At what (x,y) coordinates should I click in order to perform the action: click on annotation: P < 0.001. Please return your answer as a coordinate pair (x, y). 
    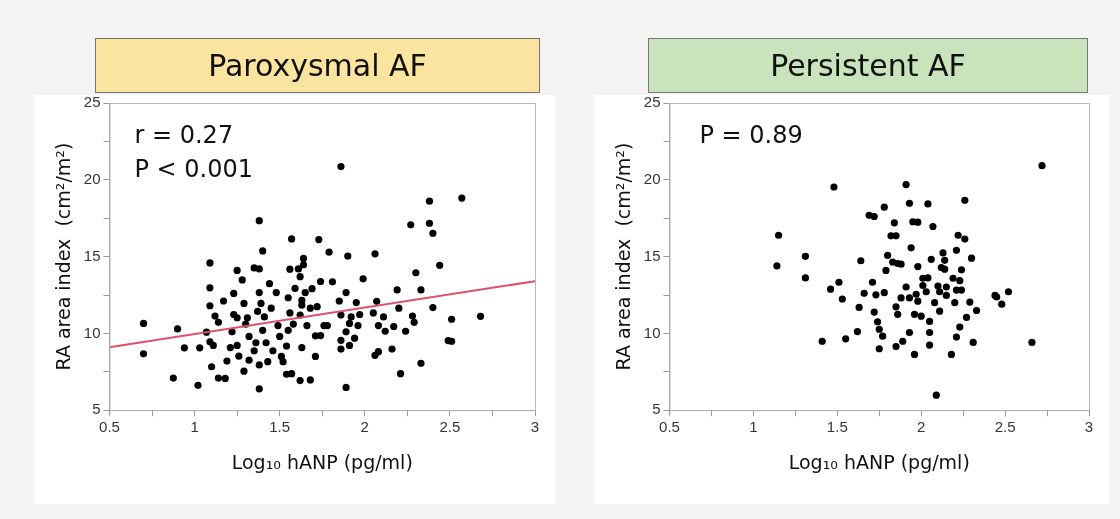
    Looking at the image, I should click on (194, 169).